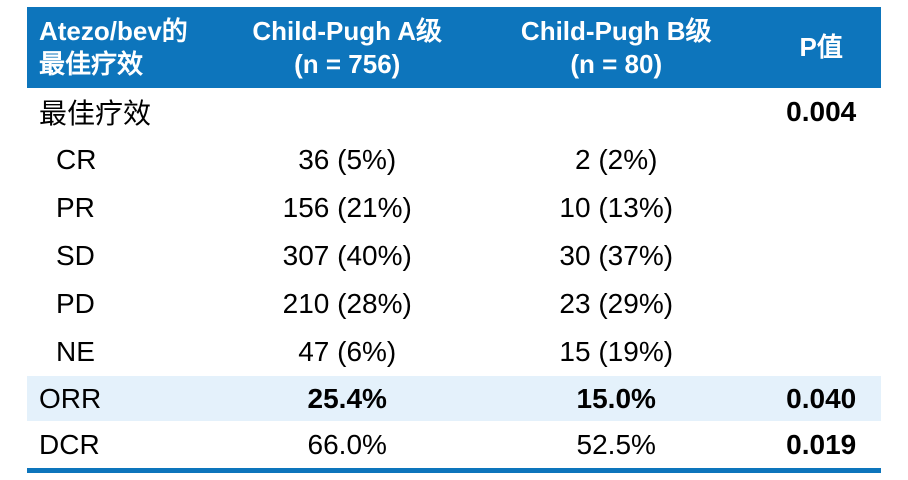 Image resolution: width=908 pixels, height=480 pixels. Describe the element at coordinates (347, 351) in the screenshot. I see `cell-child-pugh-a: 47 (6%)` at that location.